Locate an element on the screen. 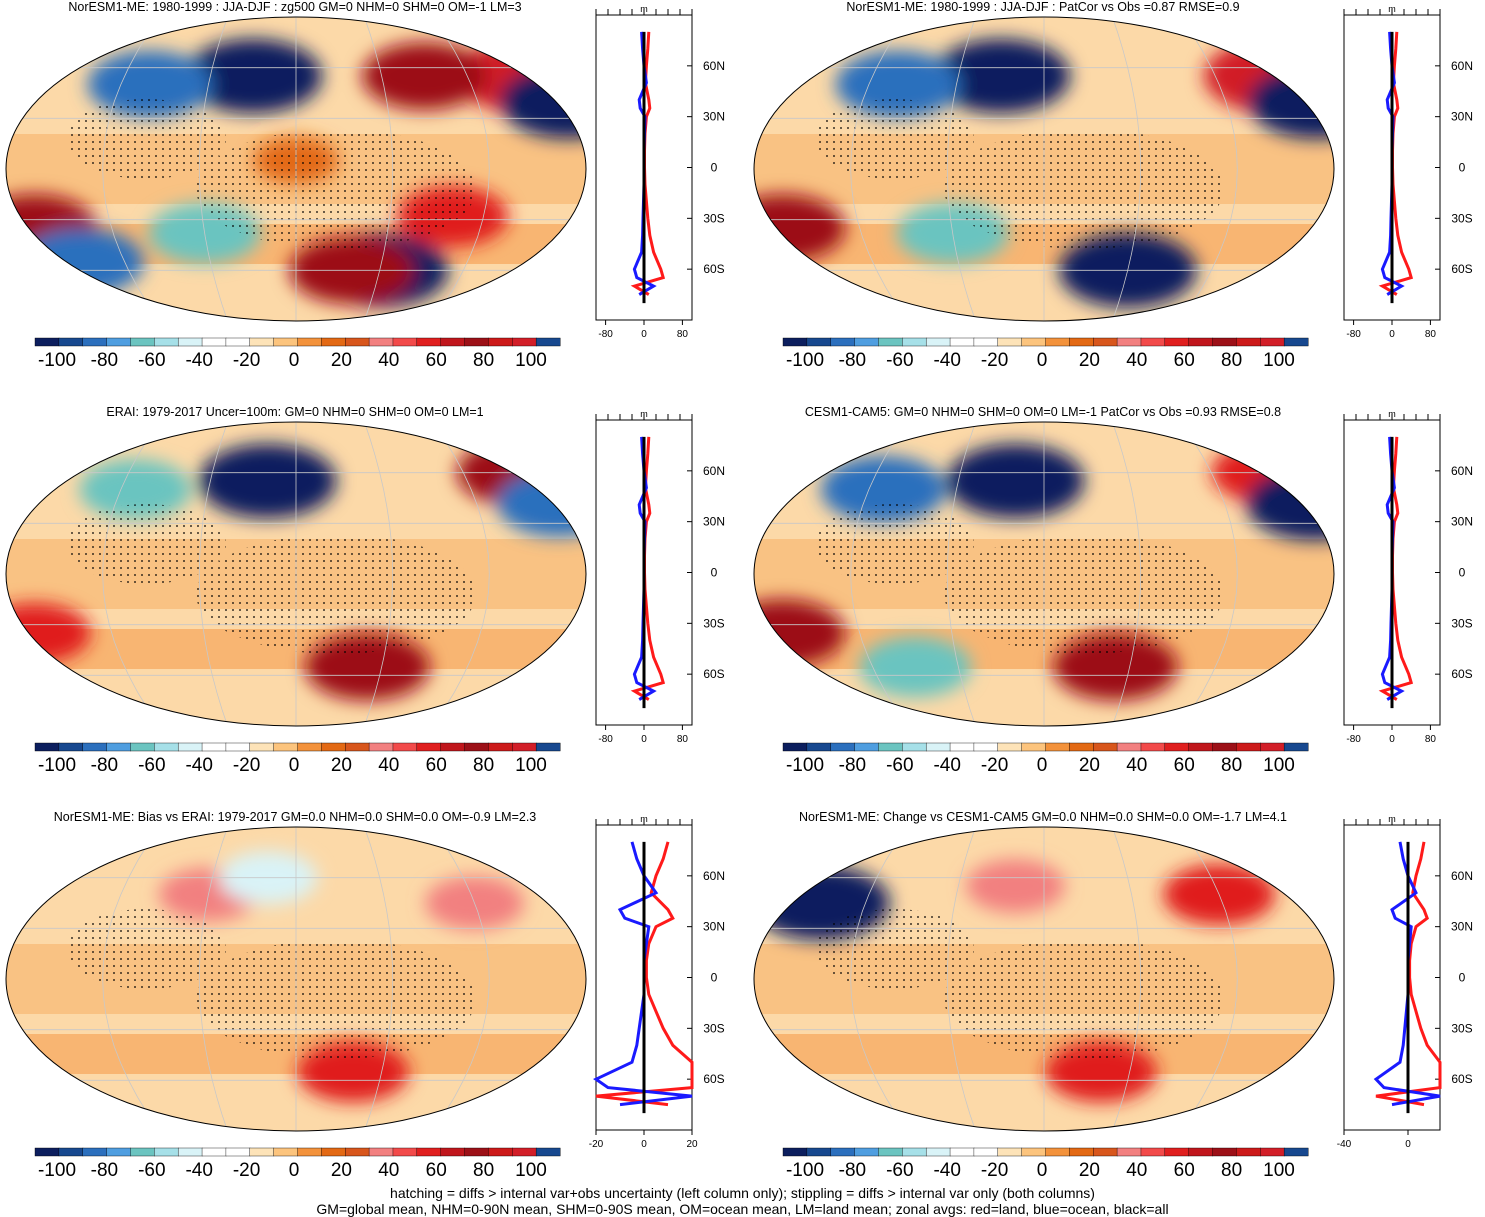 The height and width of the screenshot is (1217, 1485). zonal-y-tick-label: 60N is located at coordinates (1462, 876).